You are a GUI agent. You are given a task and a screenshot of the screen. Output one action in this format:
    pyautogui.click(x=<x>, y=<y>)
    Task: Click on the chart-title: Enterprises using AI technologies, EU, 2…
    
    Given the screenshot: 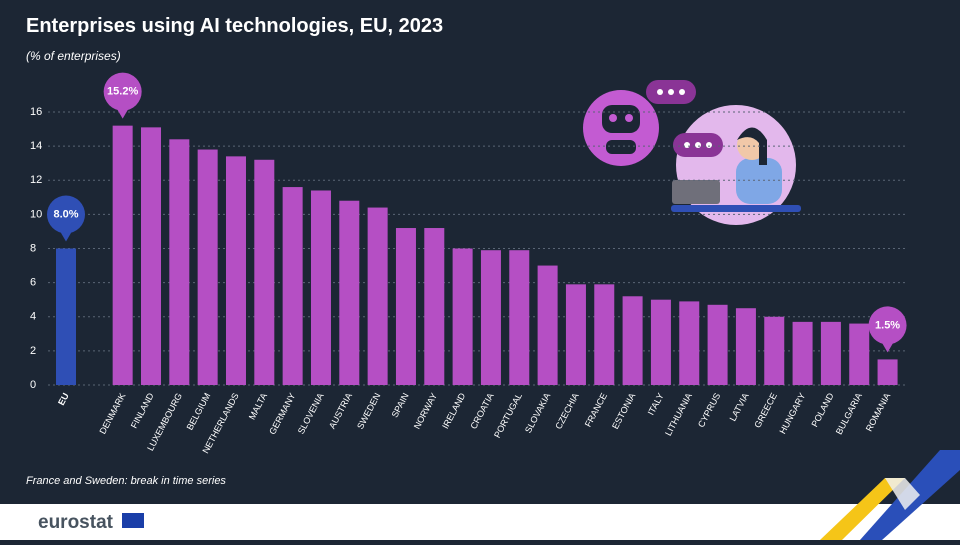 What is the action you would take?
    pyautogui.click(x=234, y=26)
    